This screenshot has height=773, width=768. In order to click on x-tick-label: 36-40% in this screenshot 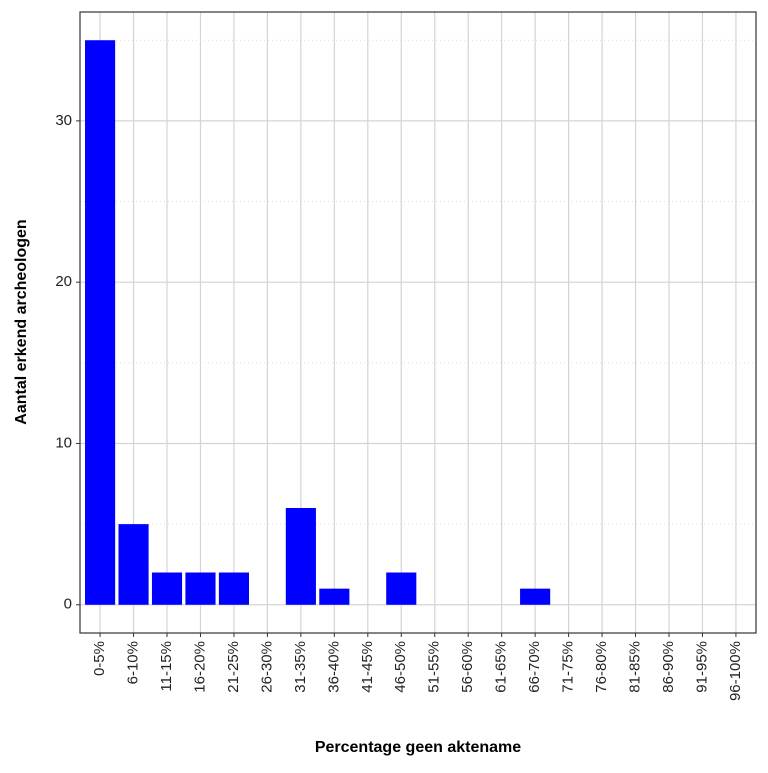, I will do `click(333, 667)`.